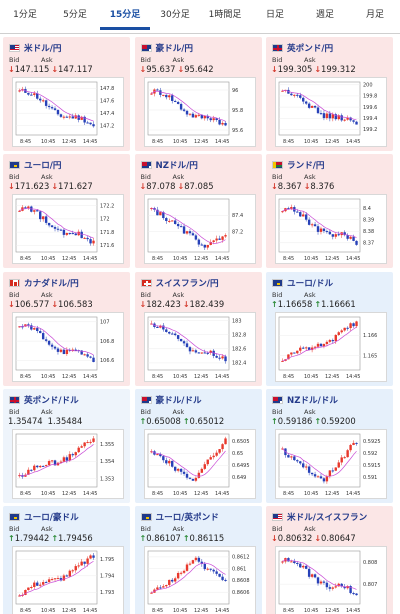  I want to click on currency-pair-title: 豪ドル/ドル, so click(171, 400).